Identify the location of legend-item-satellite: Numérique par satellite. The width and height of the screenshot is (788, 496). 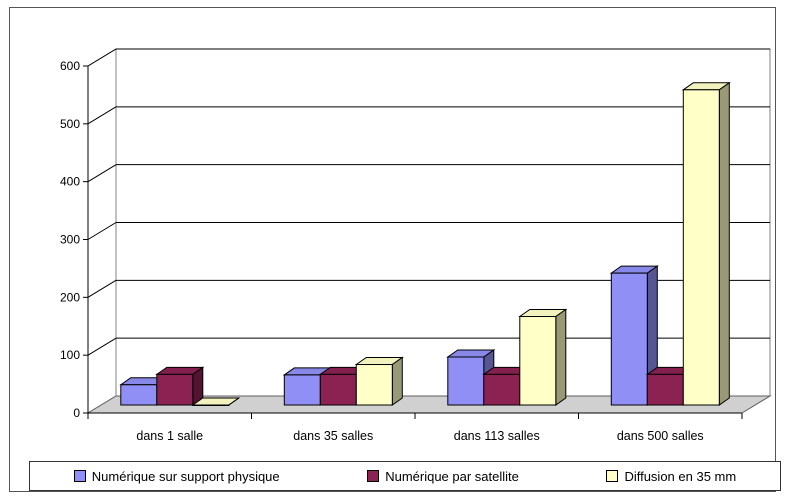
(443, 476).